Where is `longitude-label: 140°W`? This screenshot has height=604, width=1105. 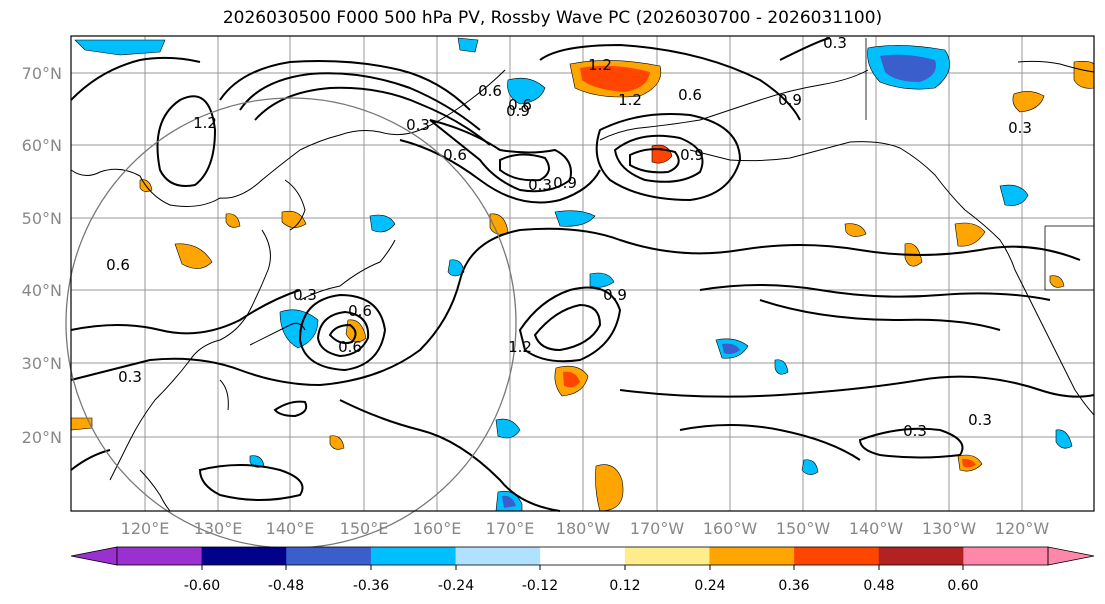 longitude-label: 140°W is located at coordinates (876, 528).